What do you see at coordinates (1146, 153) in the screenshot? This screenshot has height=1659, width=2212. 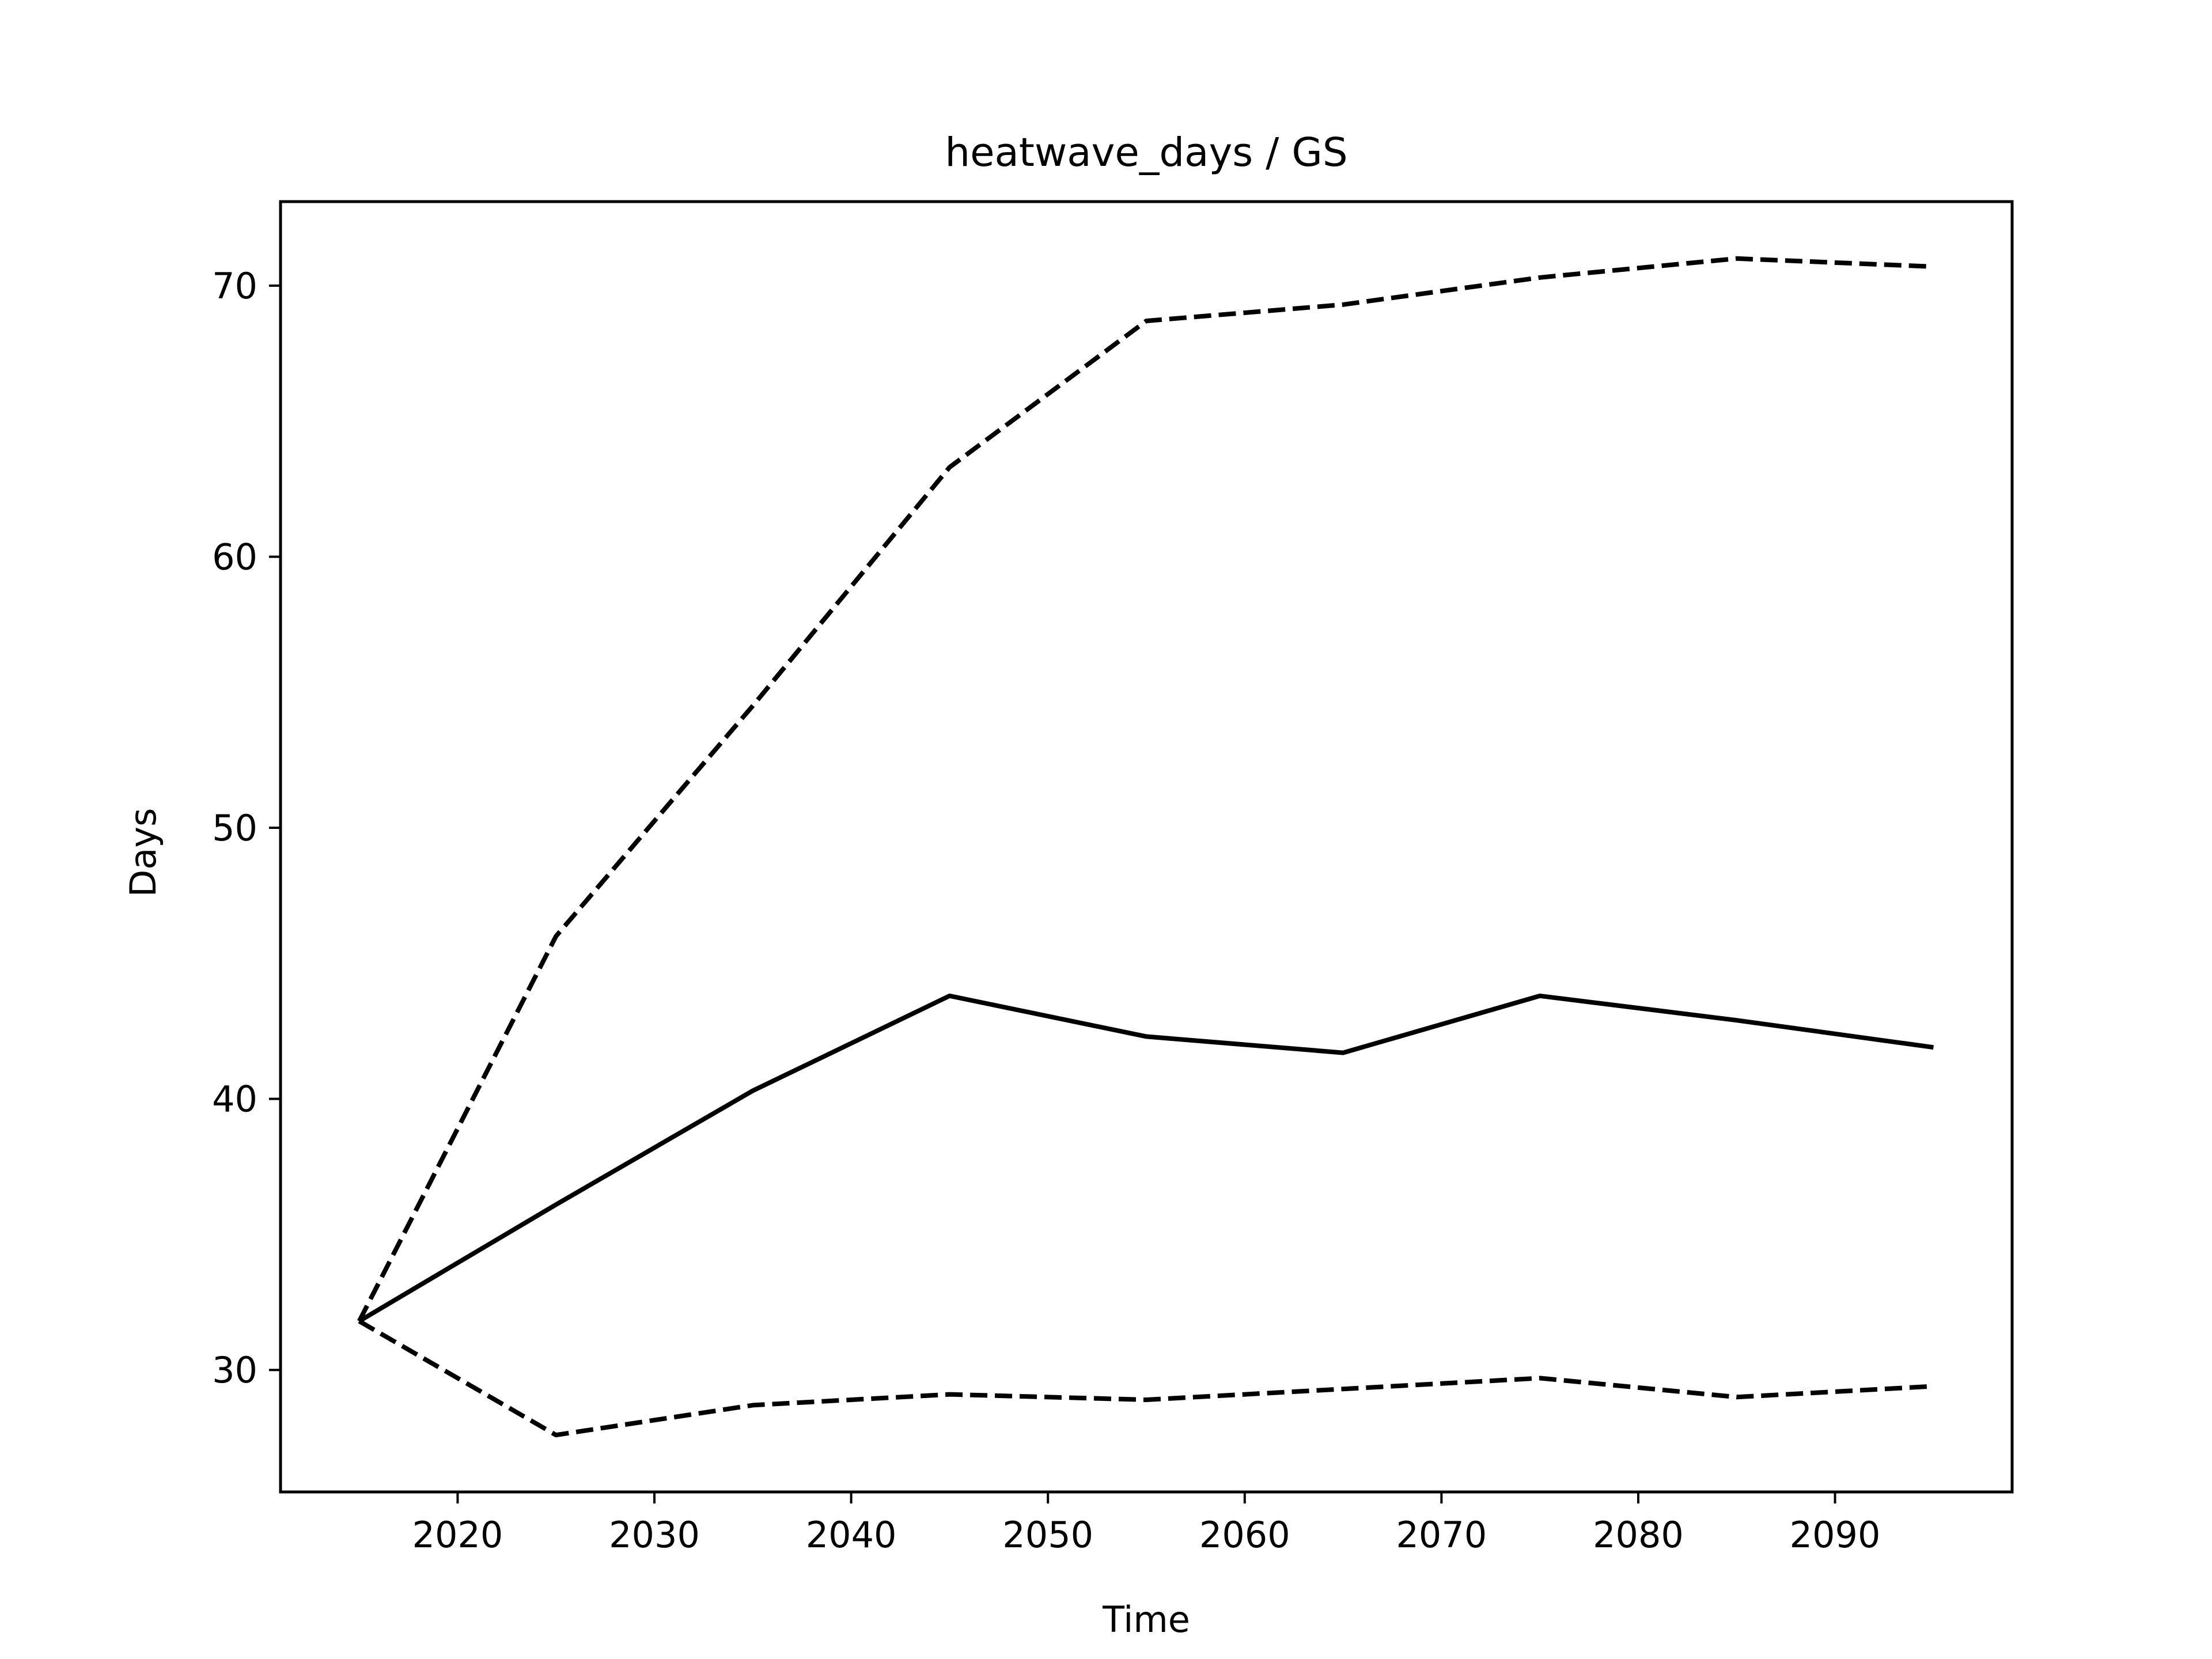 I see `chart-title: heatwave_days / GS` at bounding box center [1146, 153].